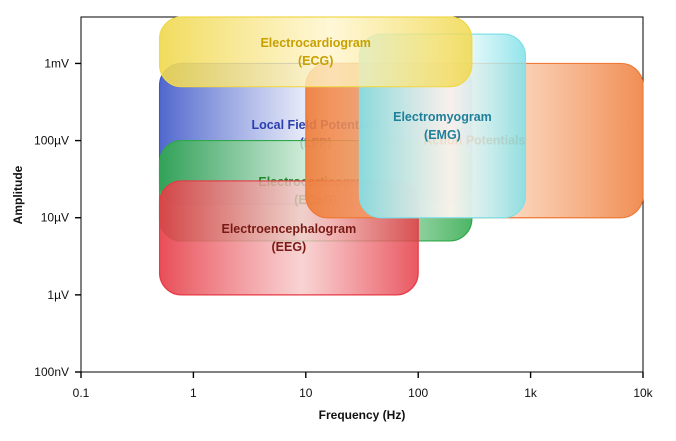  Describe the element at coordinates (58, 295) in the screenshot. I see `y-tick-label: 1µV` at that location.